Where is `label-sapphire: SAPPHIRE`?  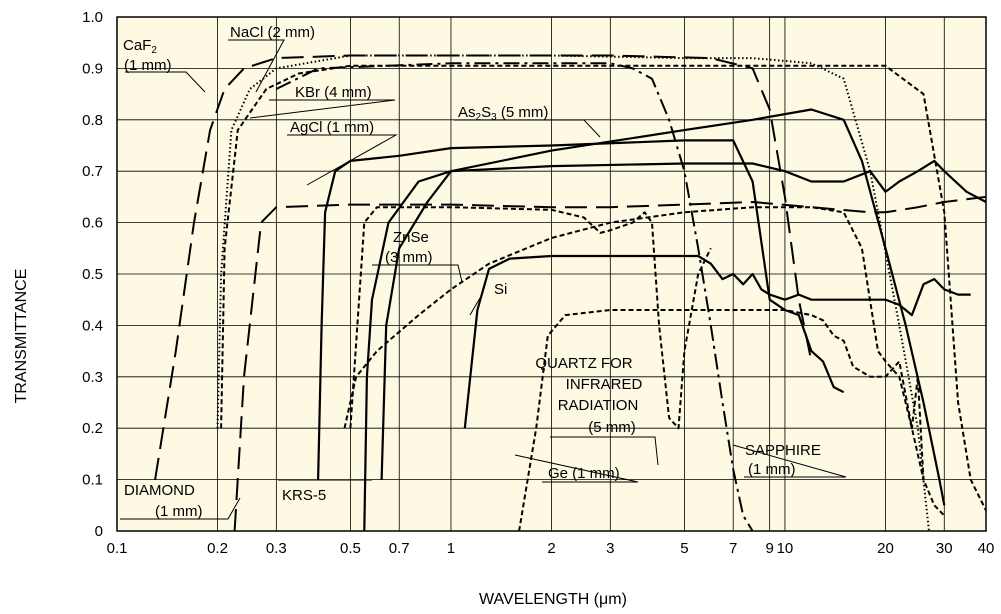
label-sapphire: SAPPHIRE is located at coordinates (783, 450).